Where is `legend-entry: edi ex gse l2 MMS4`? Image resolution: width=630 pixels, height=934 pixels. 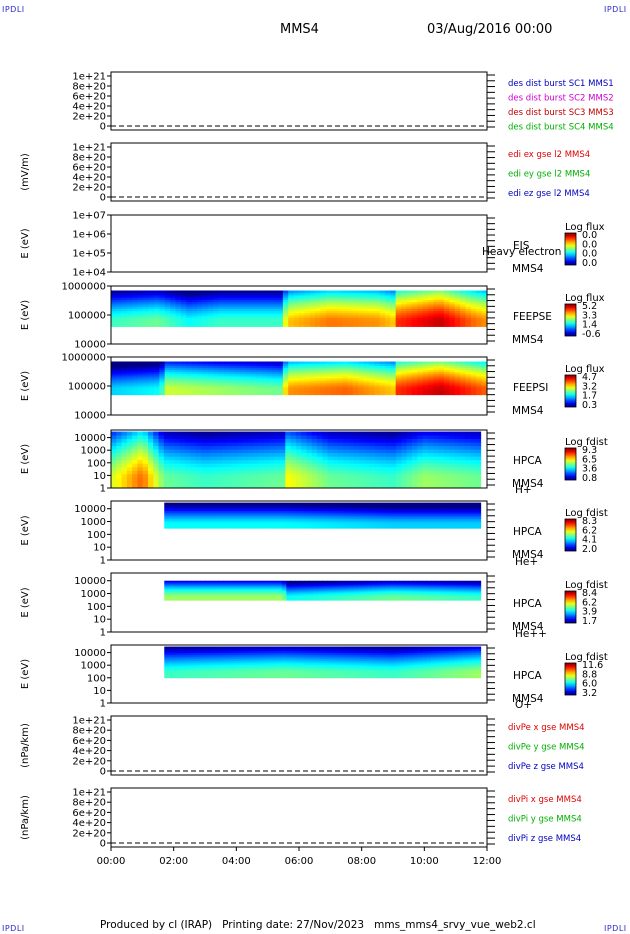 legend-entry: edi ex gse l2 MMS4 is located at coordinates (549, 155).